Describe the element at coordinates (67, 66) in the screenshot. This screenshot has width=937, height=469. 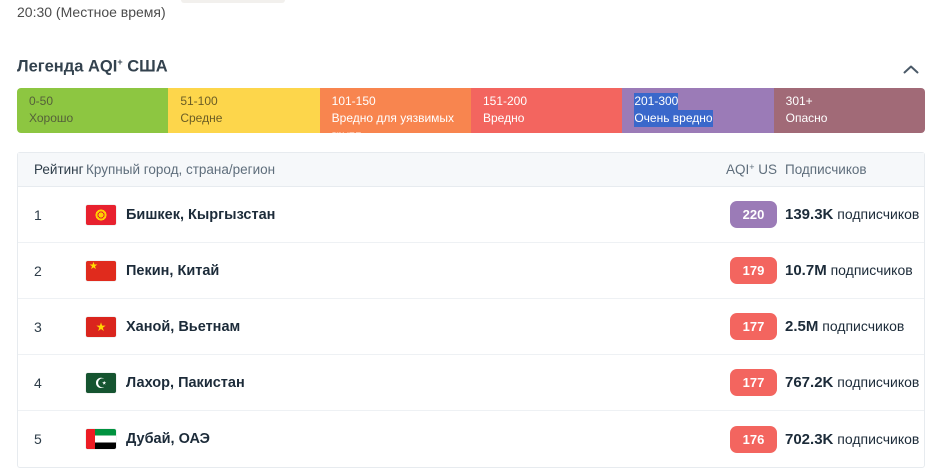
I see `legend-title-prefix: Легенда AQI` at that location.